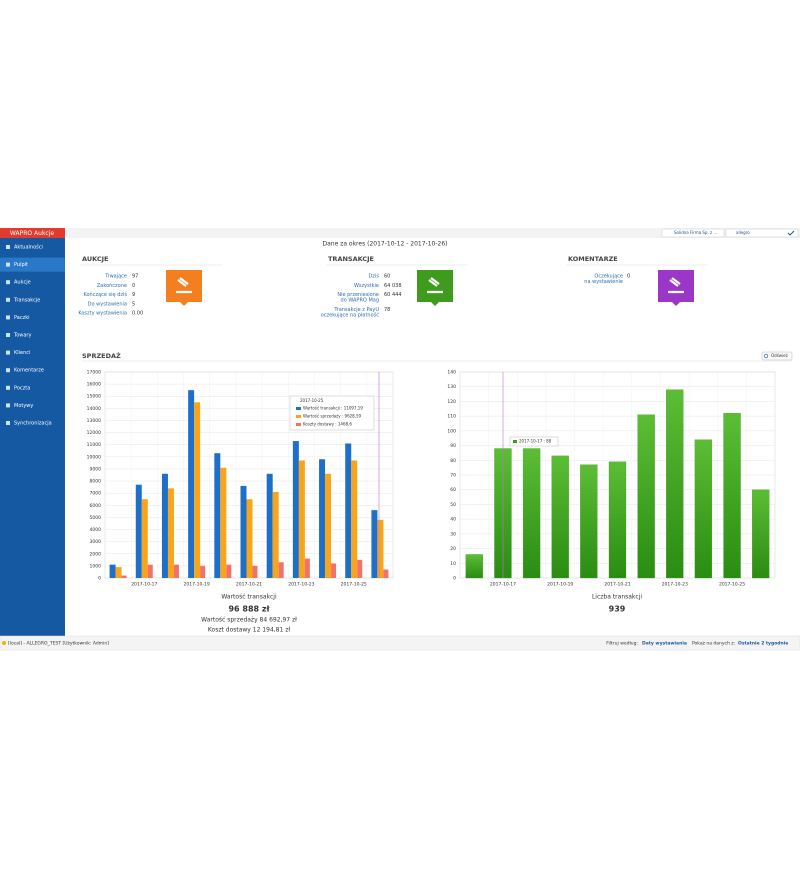 The width and height of the screenshot is (800, 880). I want to click on x-tick-label: 2017-10-17, so click(503, 585).